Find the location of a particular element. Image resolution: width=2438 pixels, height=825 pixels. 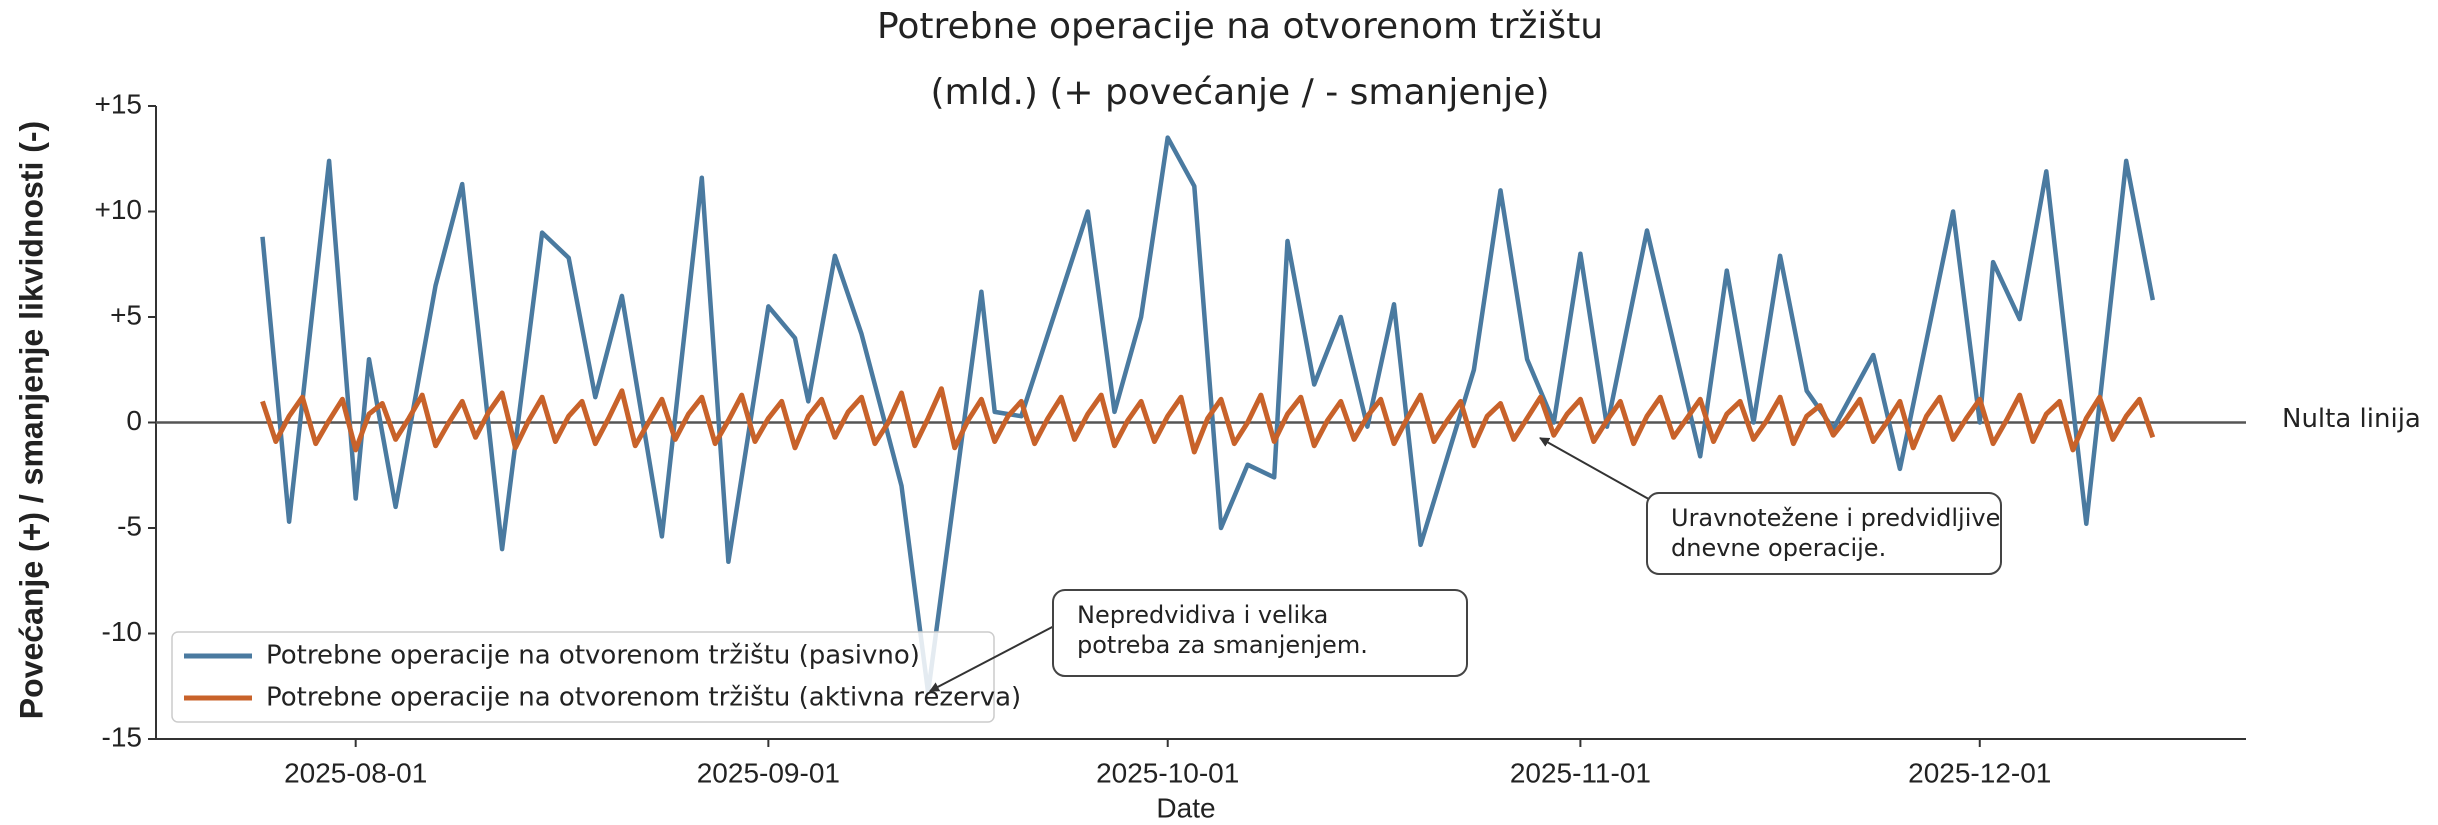

y-tick-label: -5 is located at coordinates (129, 525).